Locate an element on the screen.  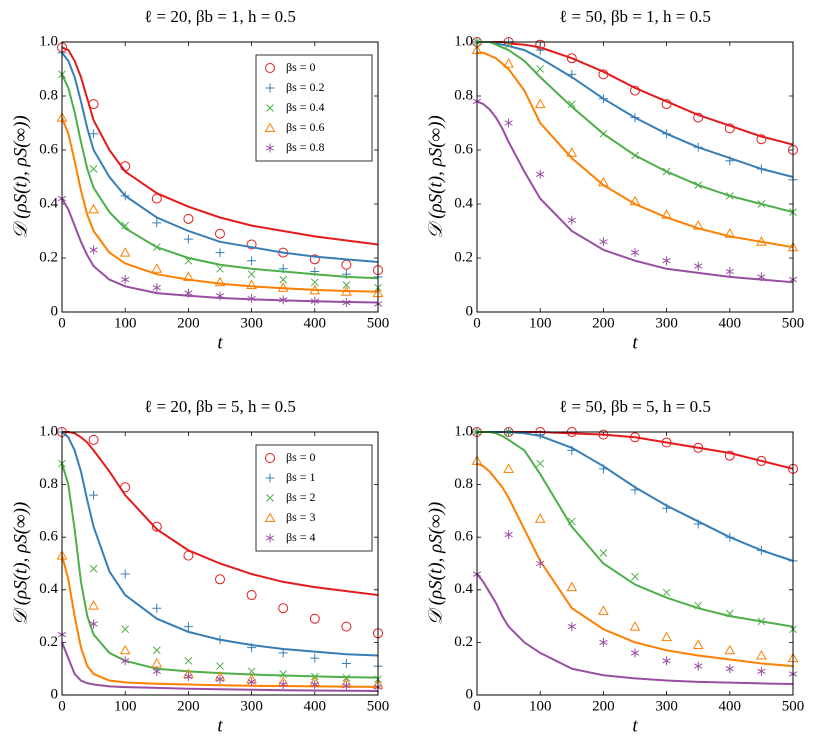
x-tick-label: 300 is located at coordinates (666, 323).